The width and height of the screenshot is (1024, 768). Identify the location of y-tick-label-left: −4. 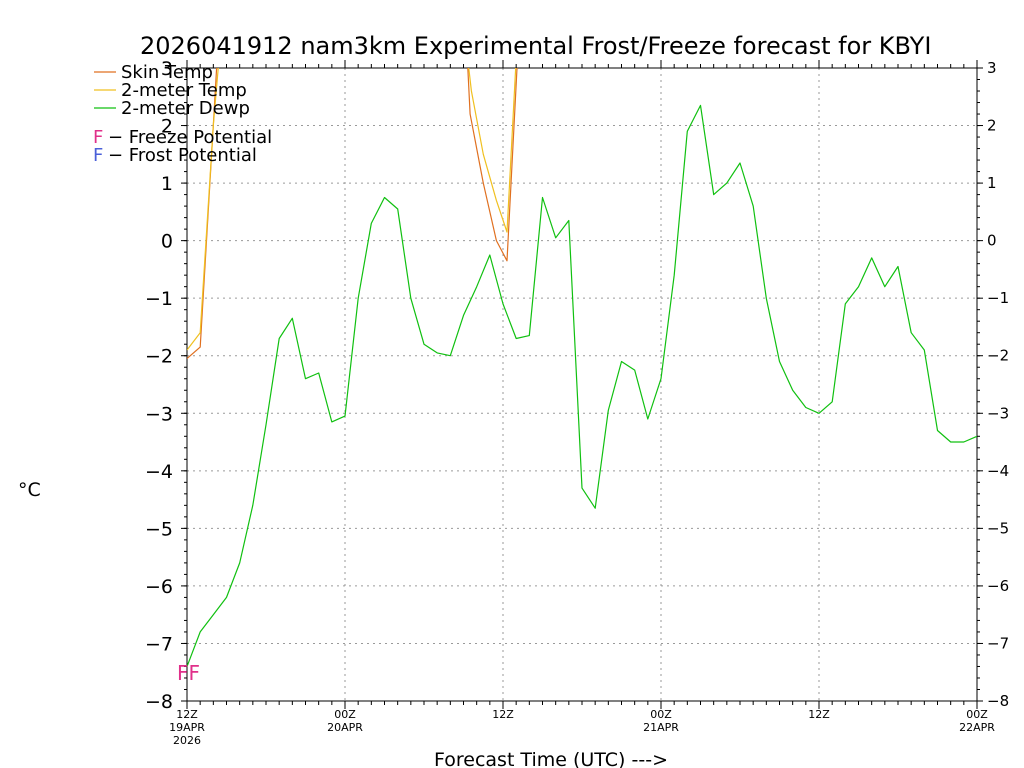
(159, 472).